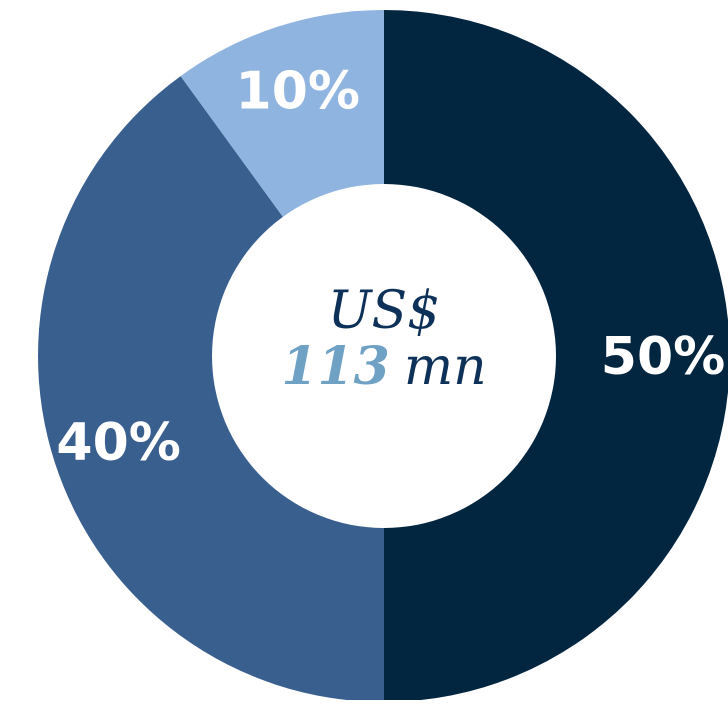 Image resolution: width=728 pixels, height=704 pixels. Describe the element at coordinates (335, 366) in the screenshot. I see `center-amount-number: 113` at that location.